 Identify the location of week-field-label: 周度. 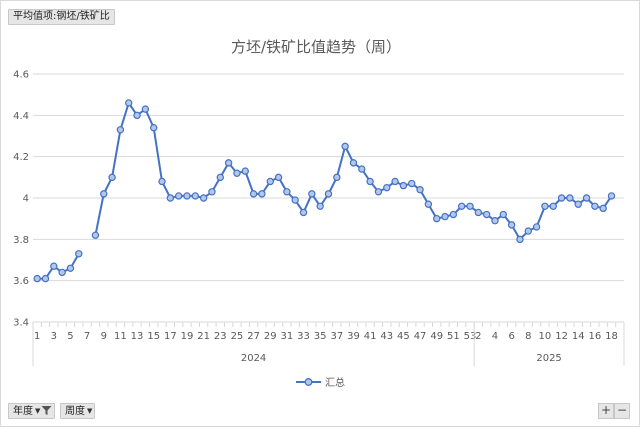
(75, 411).